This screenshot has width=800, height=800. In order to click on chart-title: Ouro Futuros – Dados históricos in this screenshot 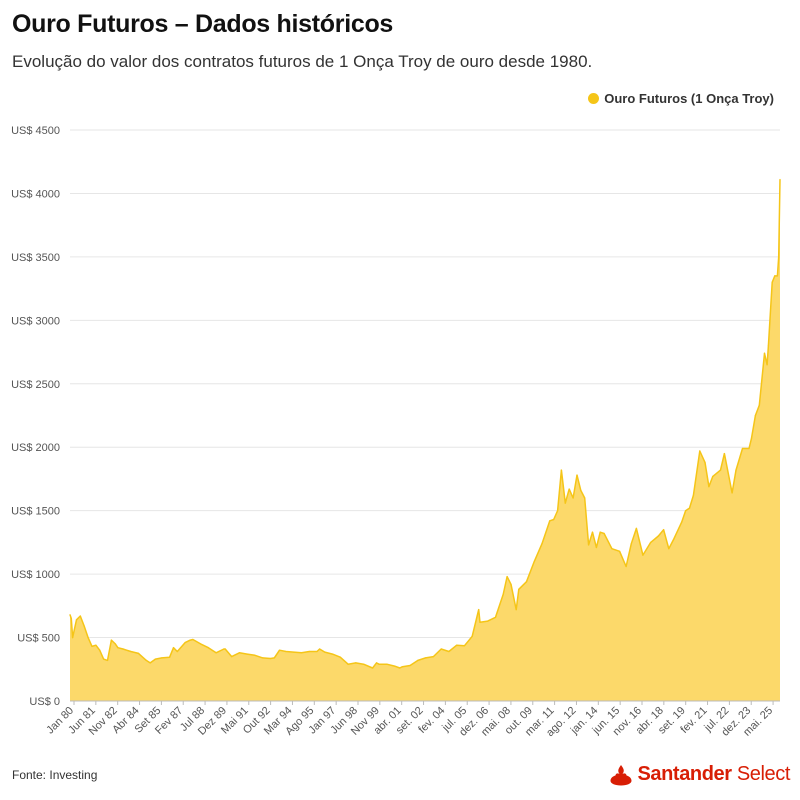, I will do `click(203, 24)`.